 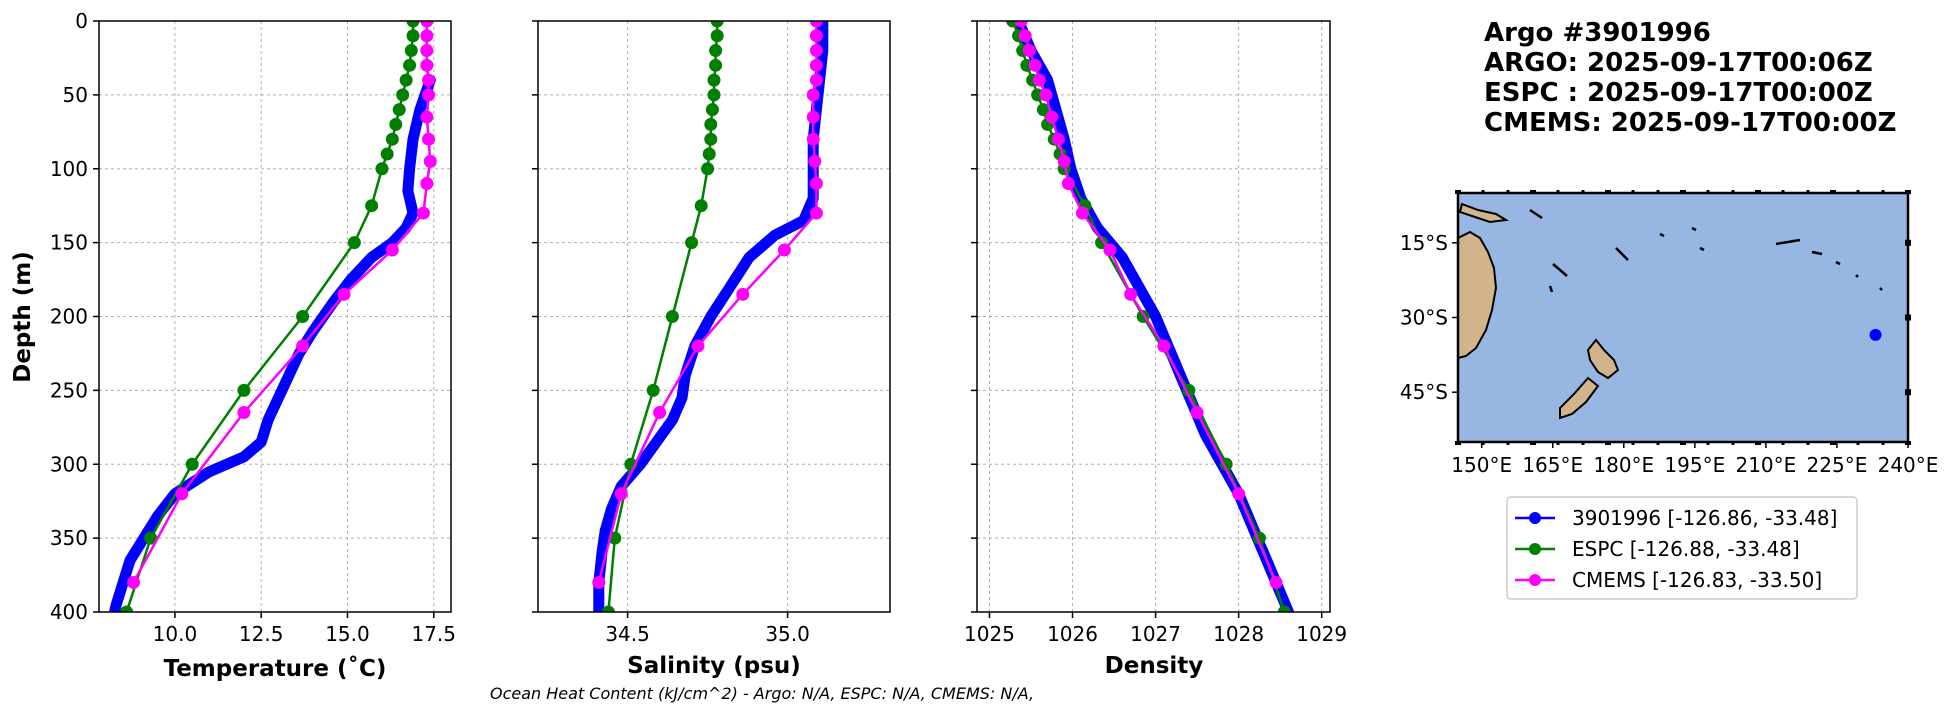 What do you see at coordinates (1683, 317) in the screenshot?
I see `location-map` at bounding box center [1683, 317].